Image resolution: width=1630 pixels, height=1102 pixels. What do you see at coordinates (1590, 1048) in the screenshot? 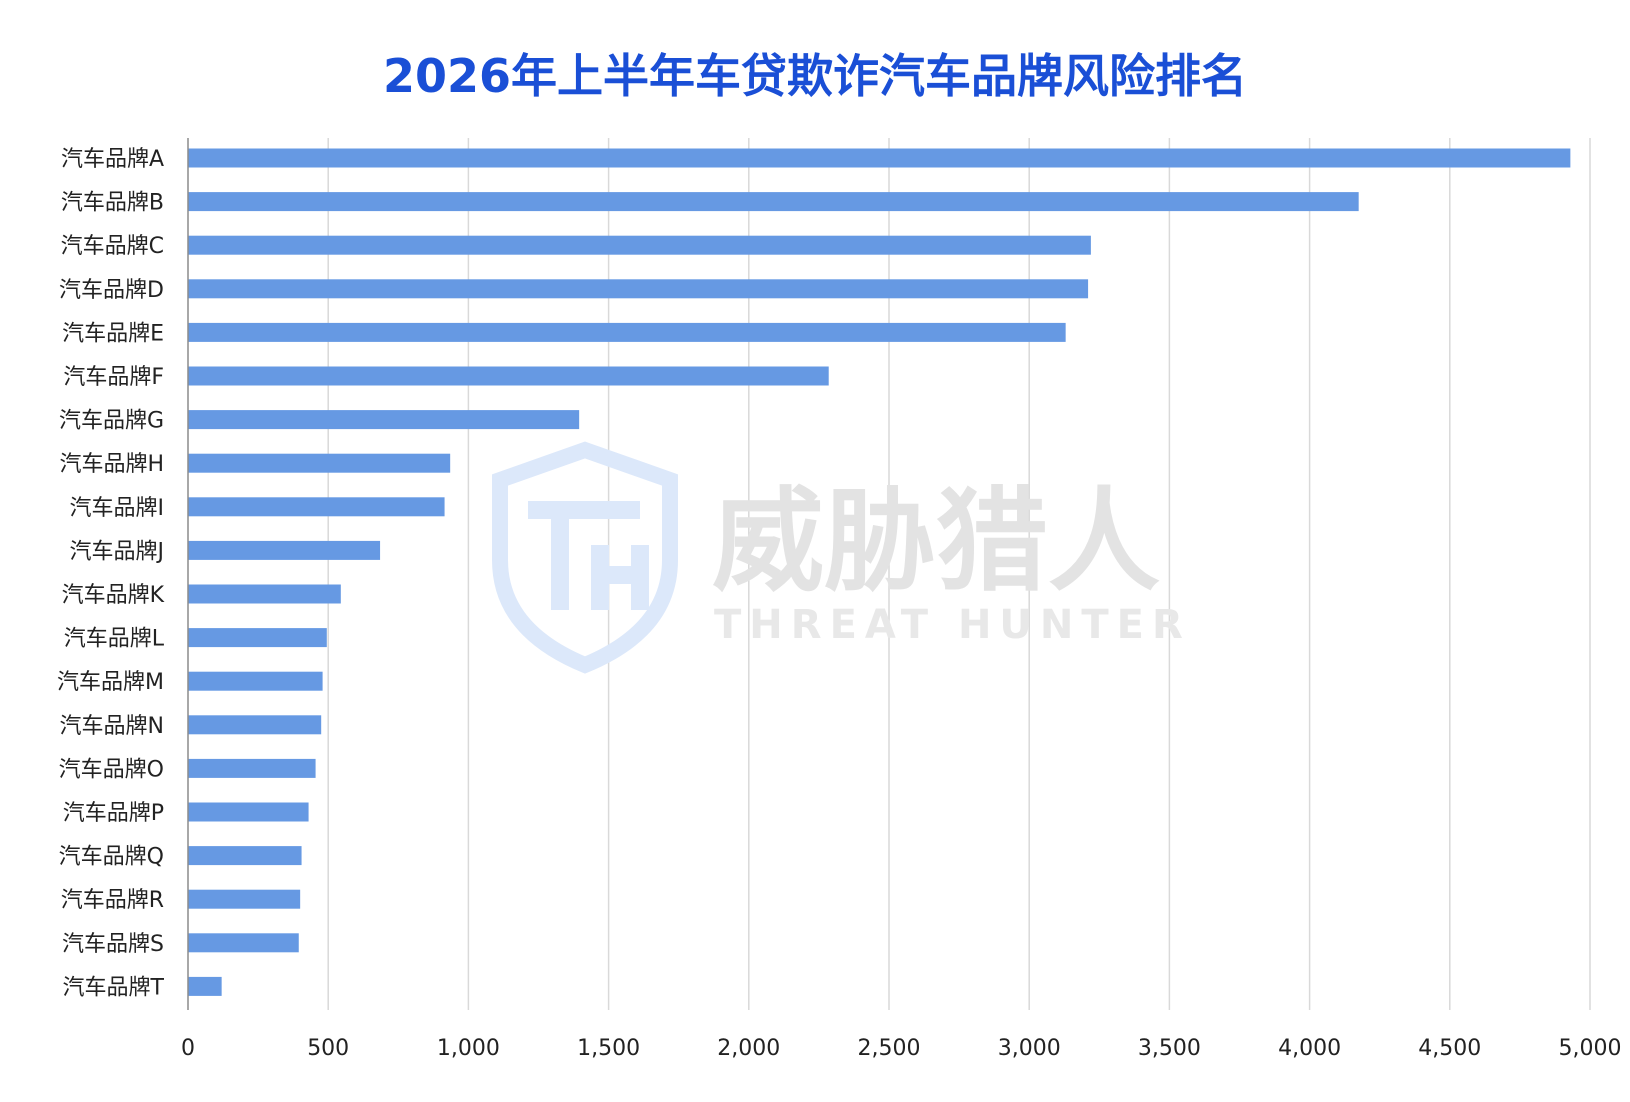
I see `x-tick-label: 5,000` at bounding box center [1590, 1048].